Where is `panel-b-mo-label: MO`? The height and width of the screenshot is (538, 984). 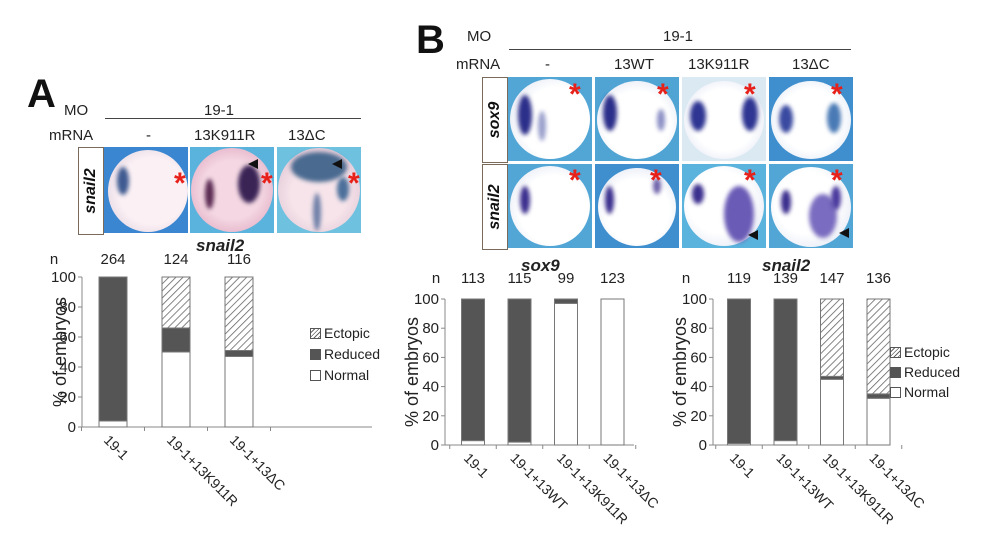 panel-b-mo-label: MO is located at coordinates (479, 36).